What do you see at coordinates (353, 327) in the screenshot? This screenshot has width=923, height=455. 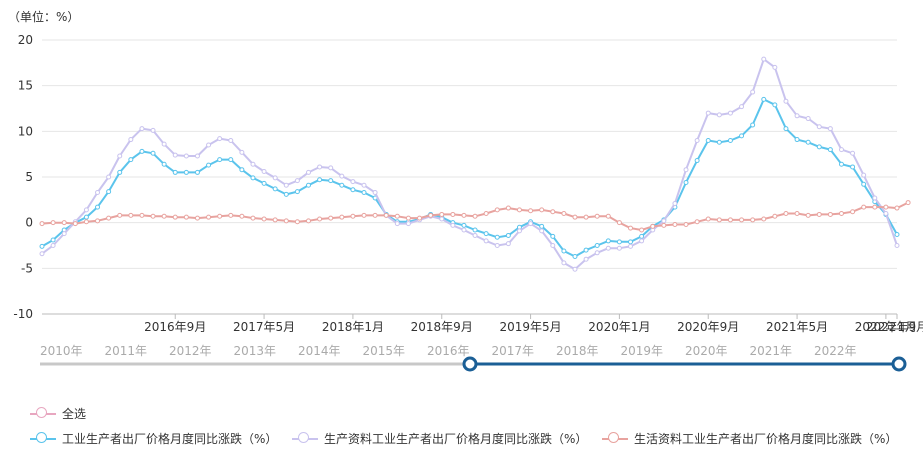 I see `x-tick-label: 2018年1月` at bounding box center [353, 327].